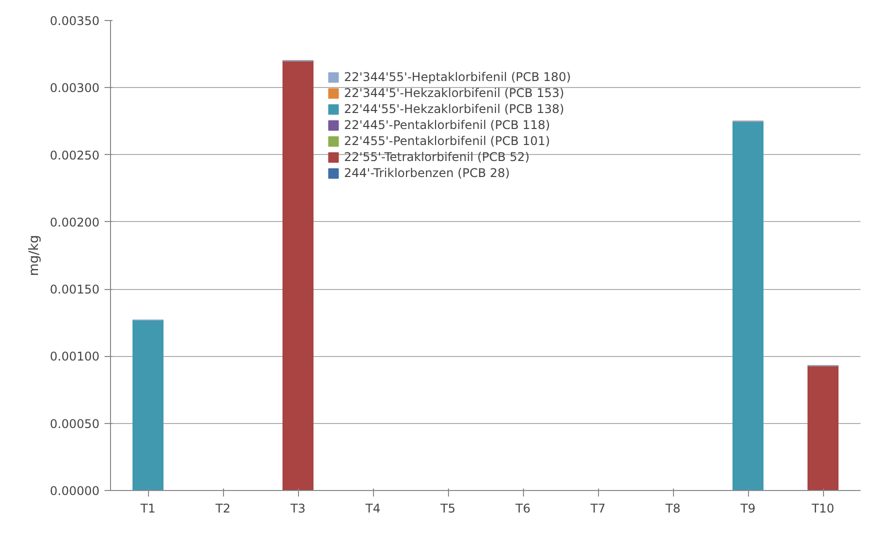 This screenshot has height=538, width=885. Describe the element at coordinates (447, 141) in the screenshot. I see `legend-label: 22'455'-Pentaklorbifenil (PCB 101)` at that location.